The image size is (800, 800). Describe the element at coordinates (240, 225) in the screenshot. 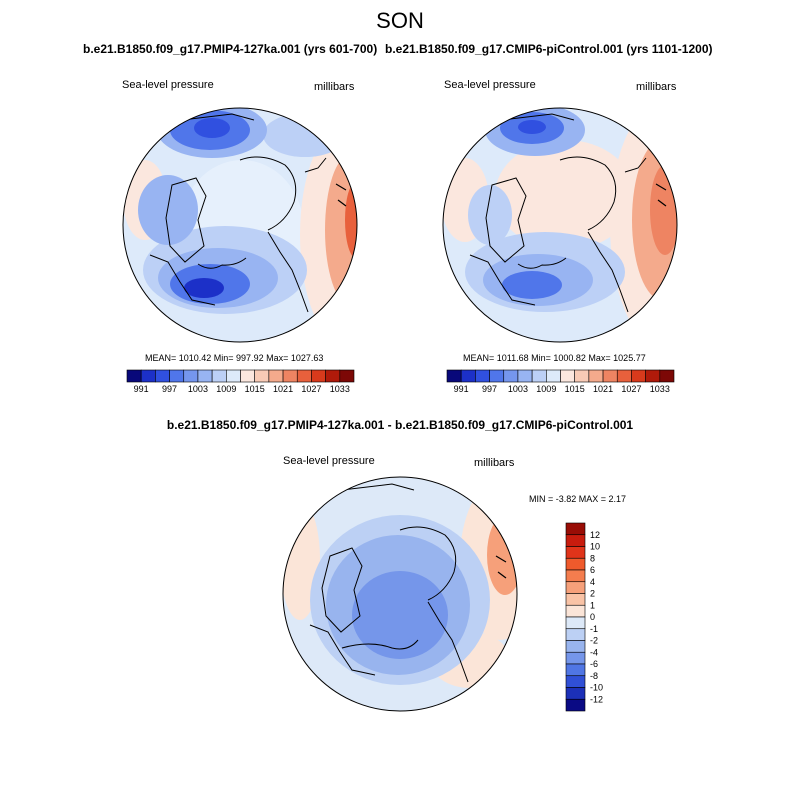

I see `map-pmip4` at that location.